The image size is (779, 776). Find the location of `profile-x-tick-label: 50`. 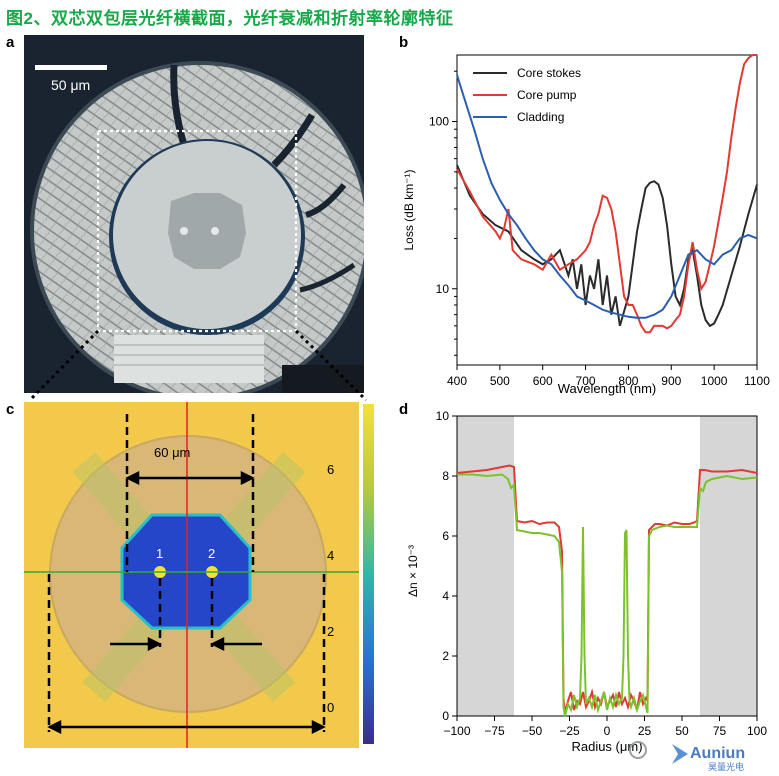

profile-x-tick-label: 50 is located at coordinates (682, 731).